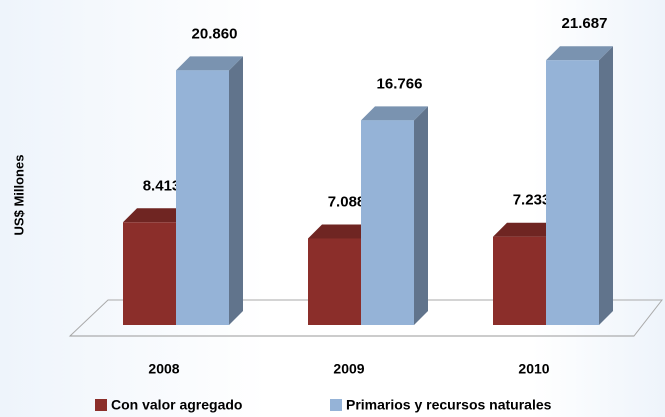 This screenshot has height=417, width=665. What do you see at coordinates (400, 83) in the screenshot?
I see `data-label: 16.766` at bounding box center [400, 83].